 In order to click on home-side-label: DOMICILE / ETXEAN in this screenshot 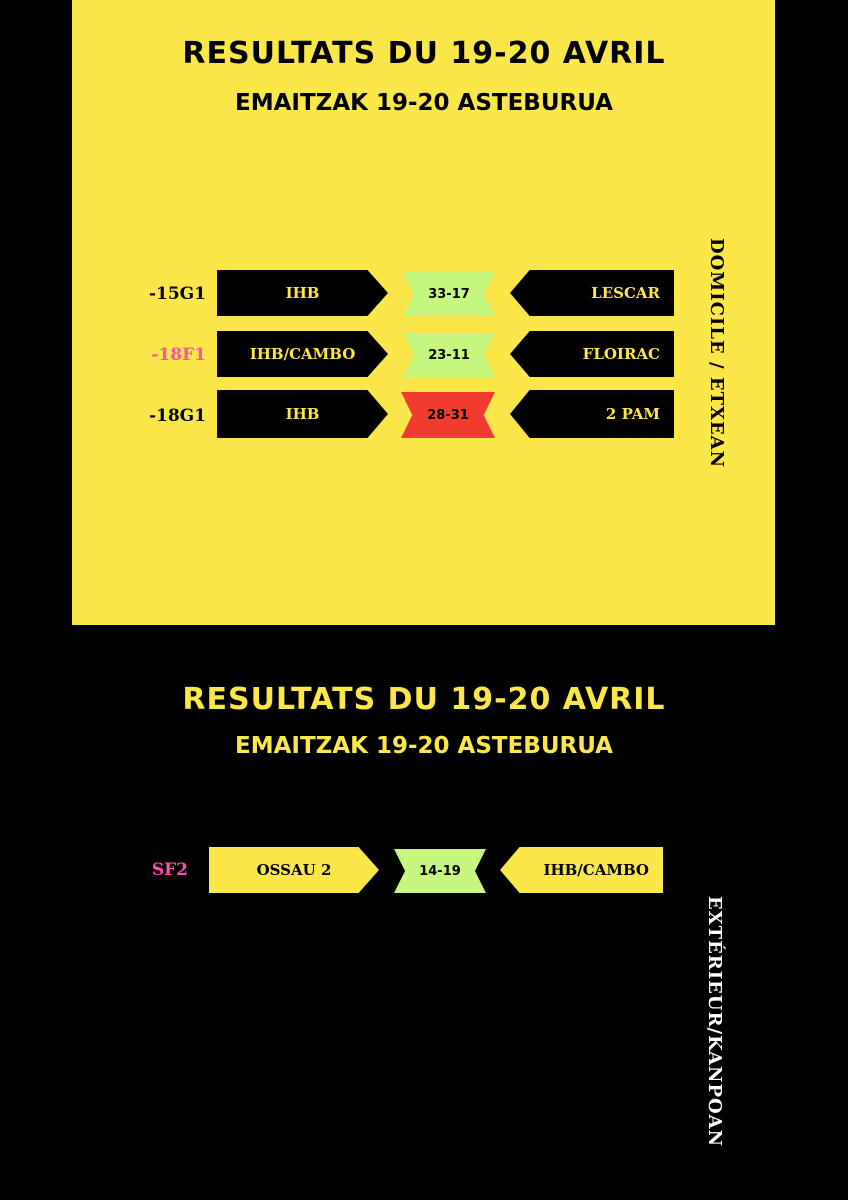, I will do `click(716, 353)`.